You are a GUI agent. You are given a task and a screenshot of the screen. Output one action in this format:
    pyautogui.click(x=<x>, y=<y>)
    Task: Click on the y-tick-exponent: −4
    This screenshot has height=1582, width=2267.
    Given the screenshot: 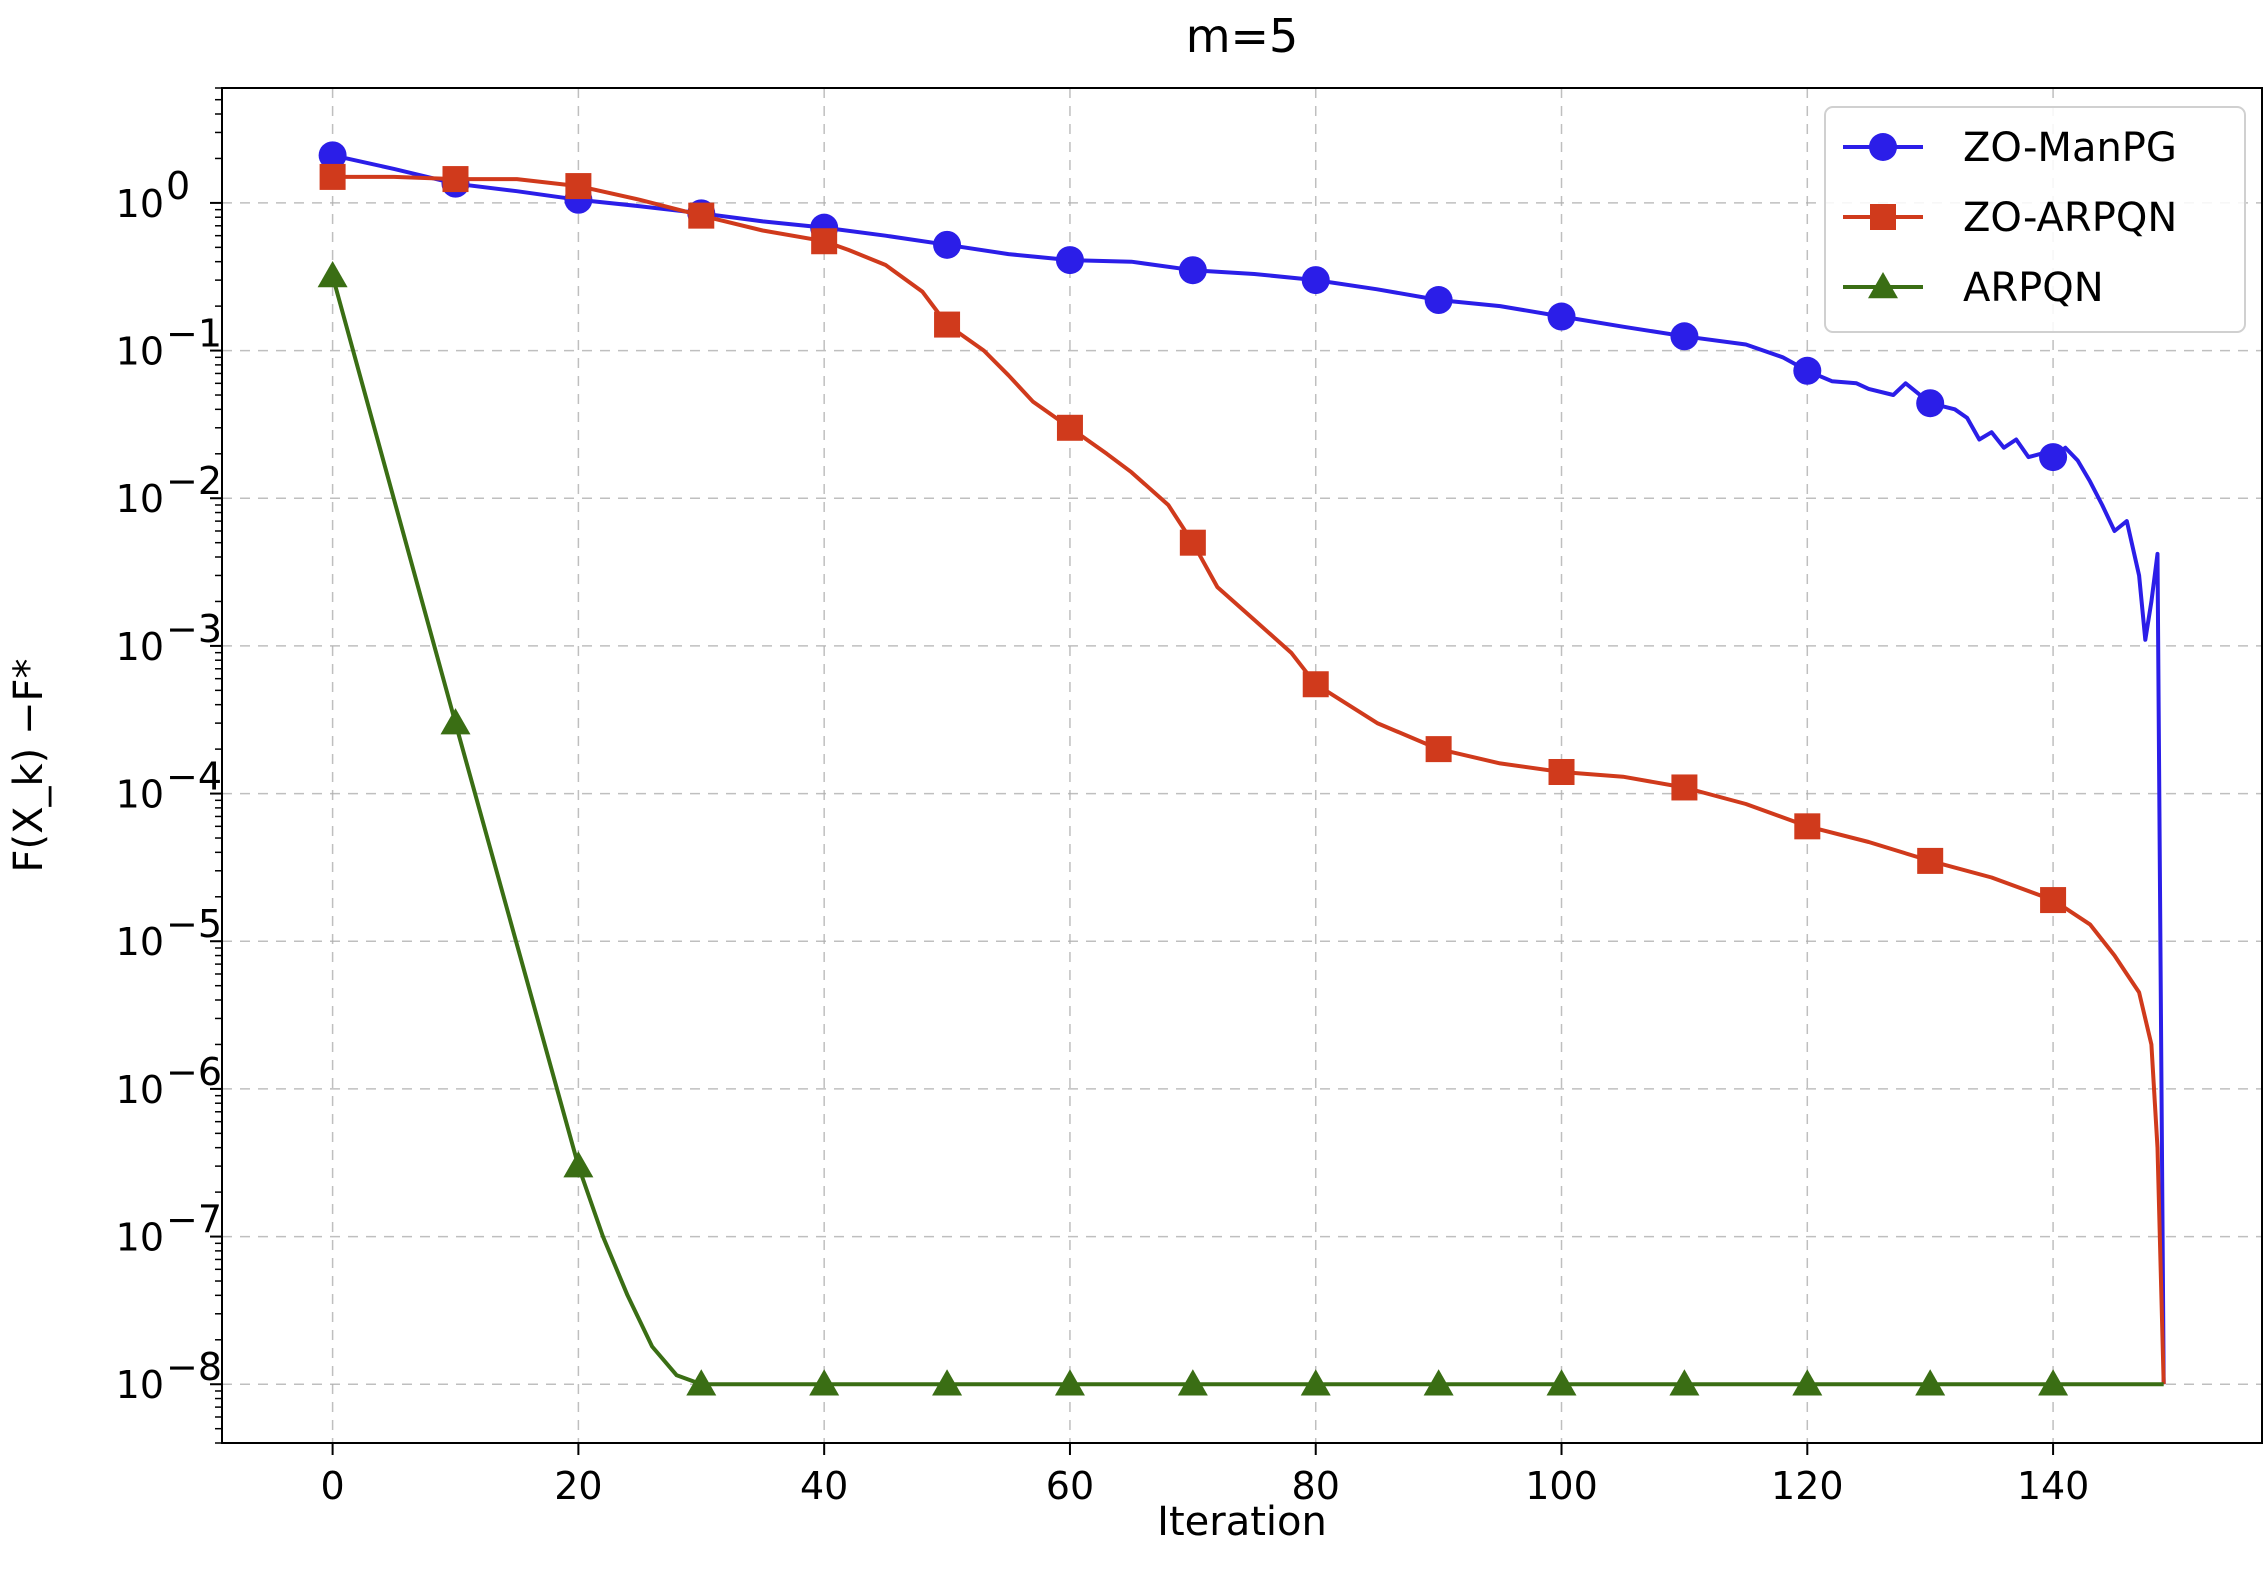 What is the action you would take?
    pyautogui.click(x=194, y=777)
    